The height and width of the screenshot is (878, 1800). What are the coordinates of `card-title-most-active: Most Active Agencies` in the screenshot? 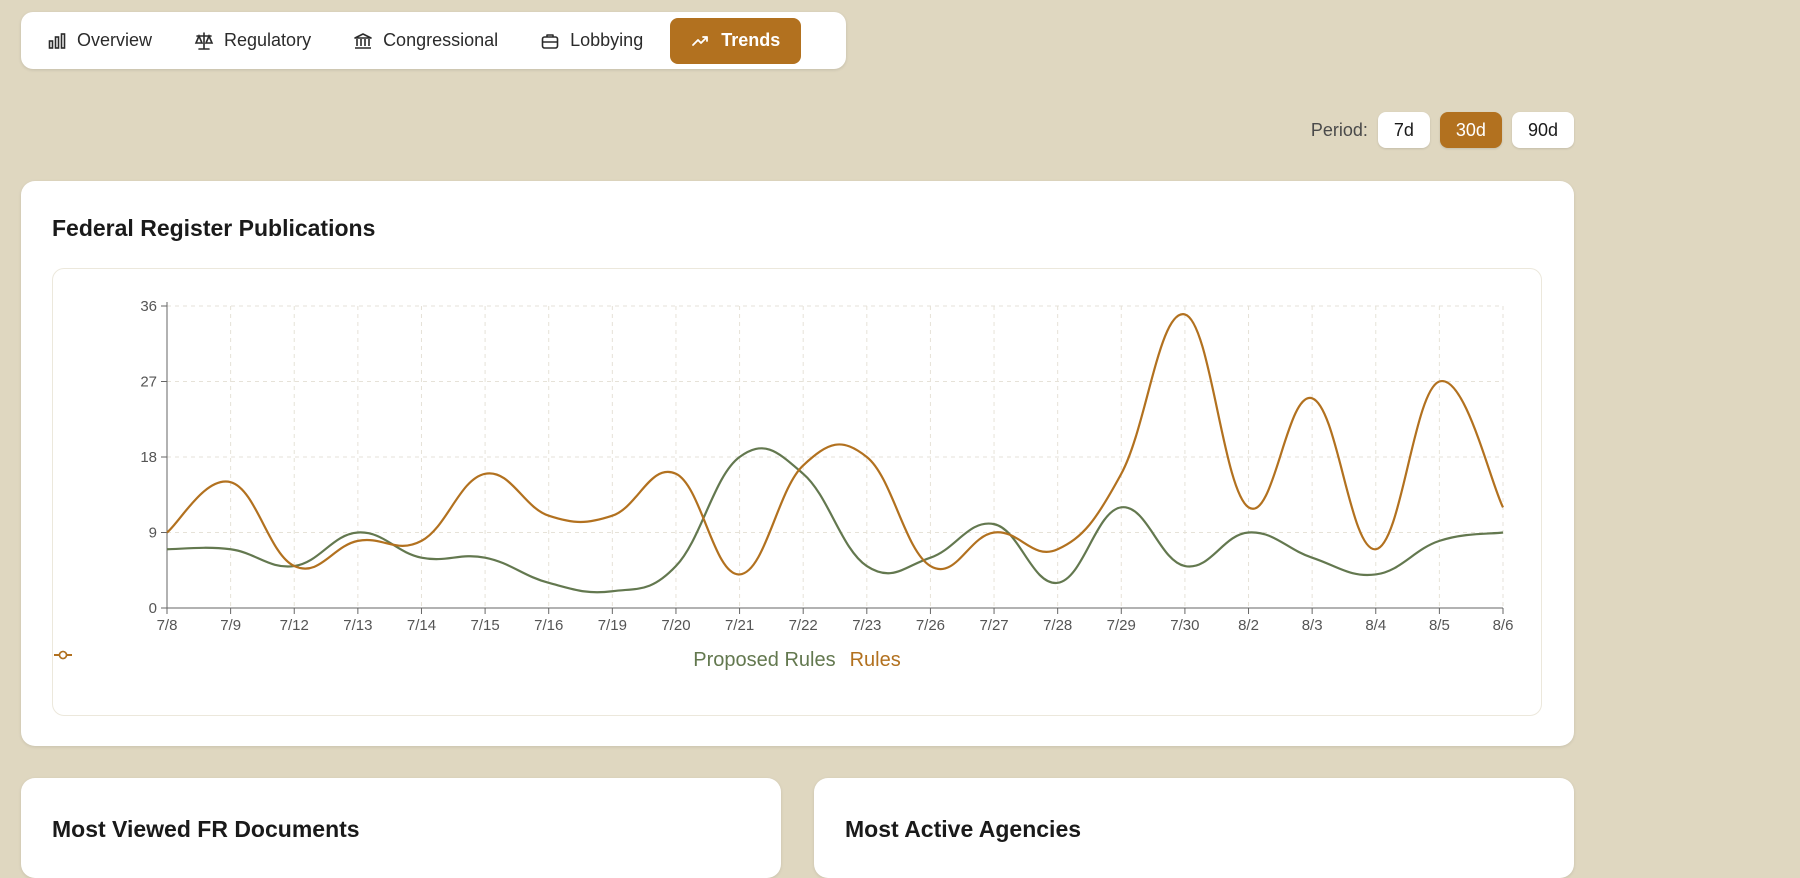 It's located at (963, 829).